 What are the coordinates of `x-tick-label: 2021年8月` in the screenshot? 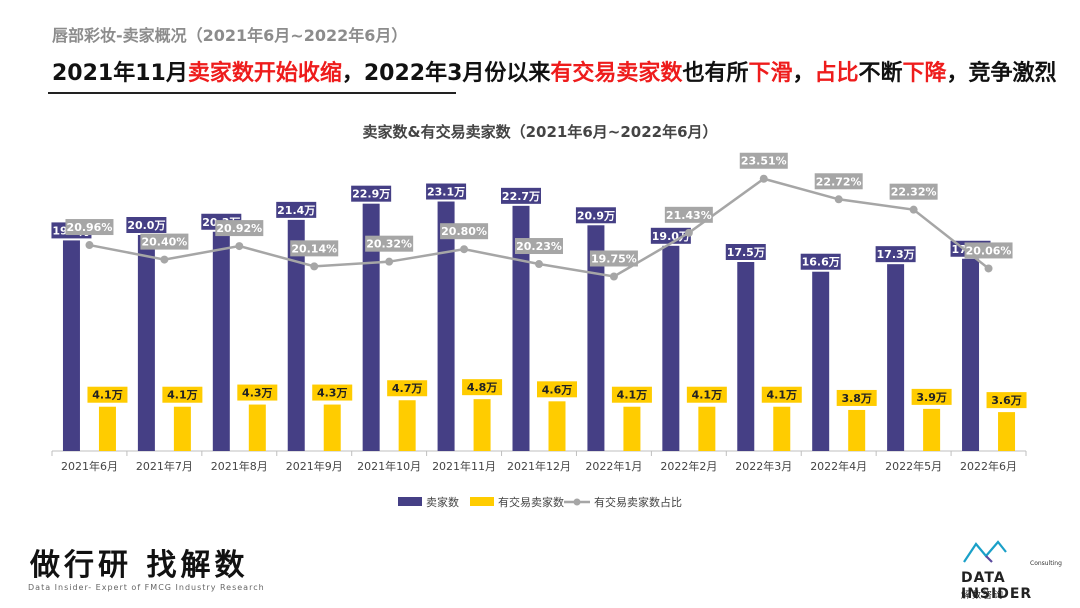 It's located at (239, 466).